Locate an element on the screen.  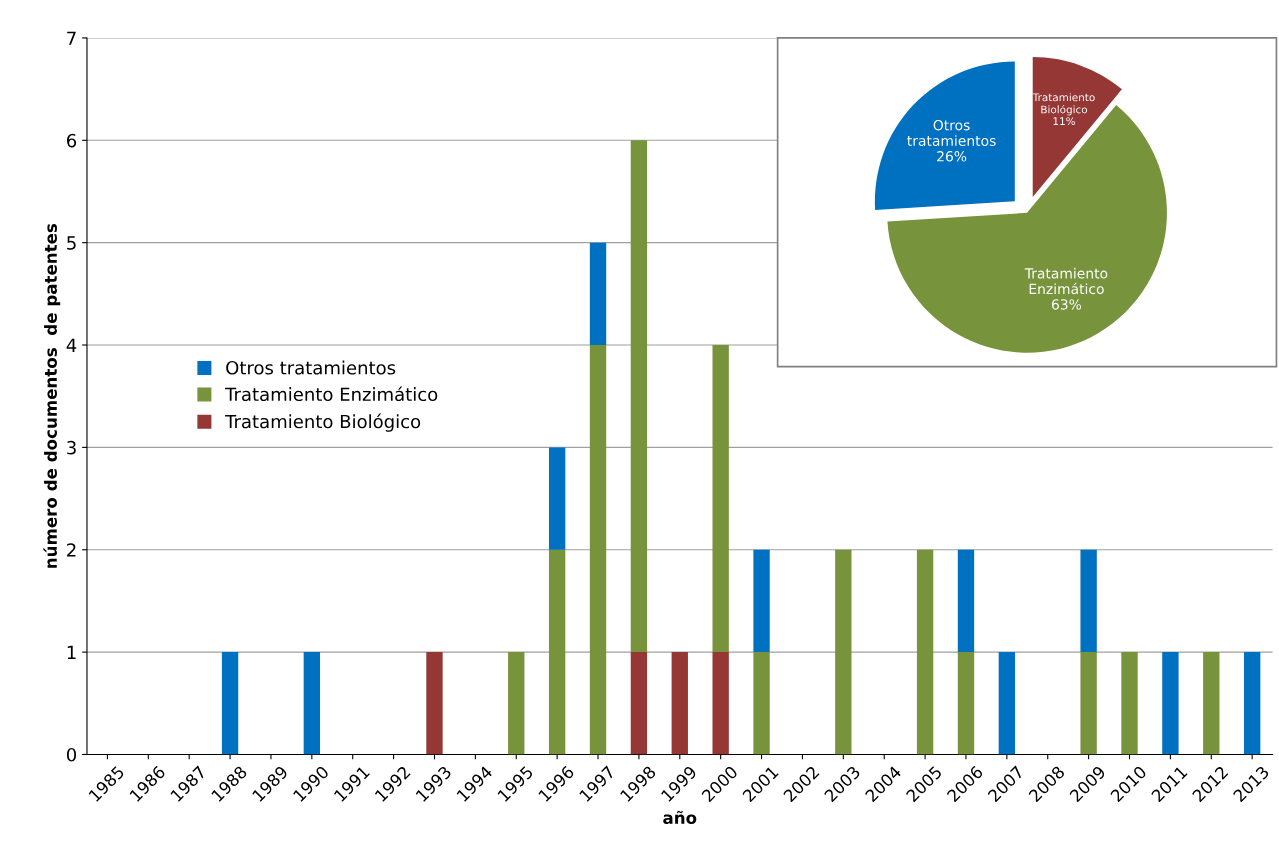
x-axis-title: año is located at coordinates (680, 817).